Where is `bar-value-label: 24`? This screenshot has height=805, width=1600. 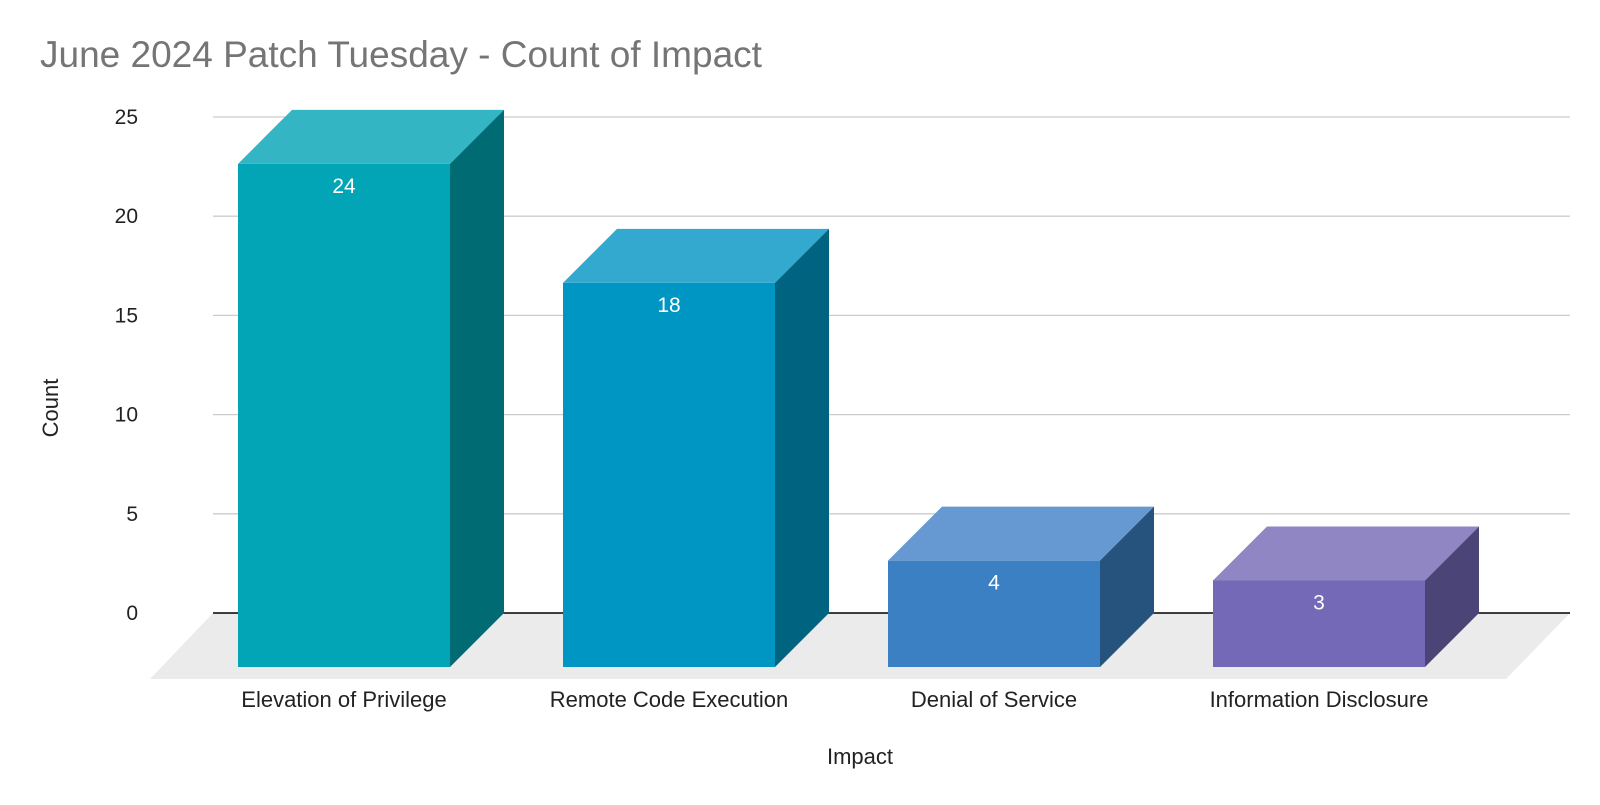
bar-value-label: 24 is located at coordinates (344, 186).